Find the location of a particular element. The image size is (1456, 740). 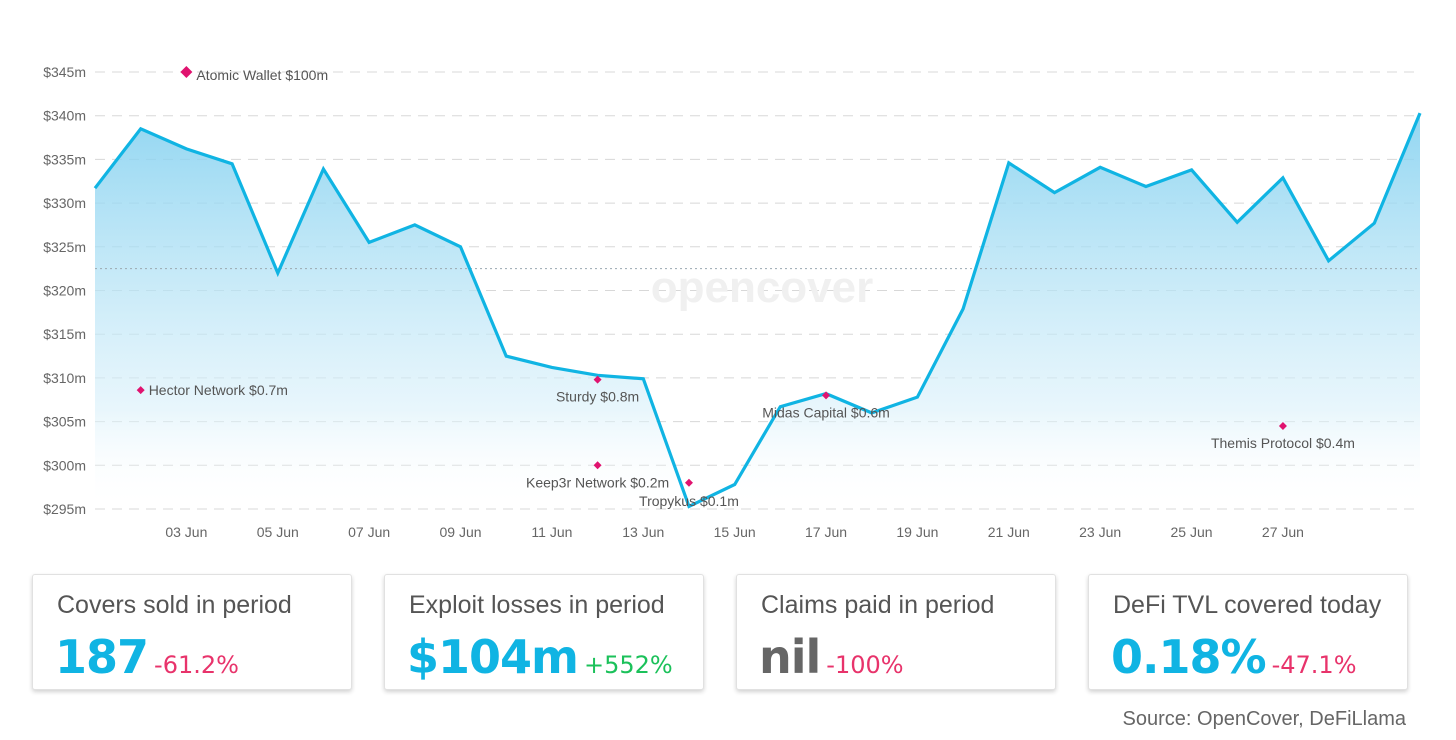

y-tick-label: $305m is located at coordinates (64, 422).